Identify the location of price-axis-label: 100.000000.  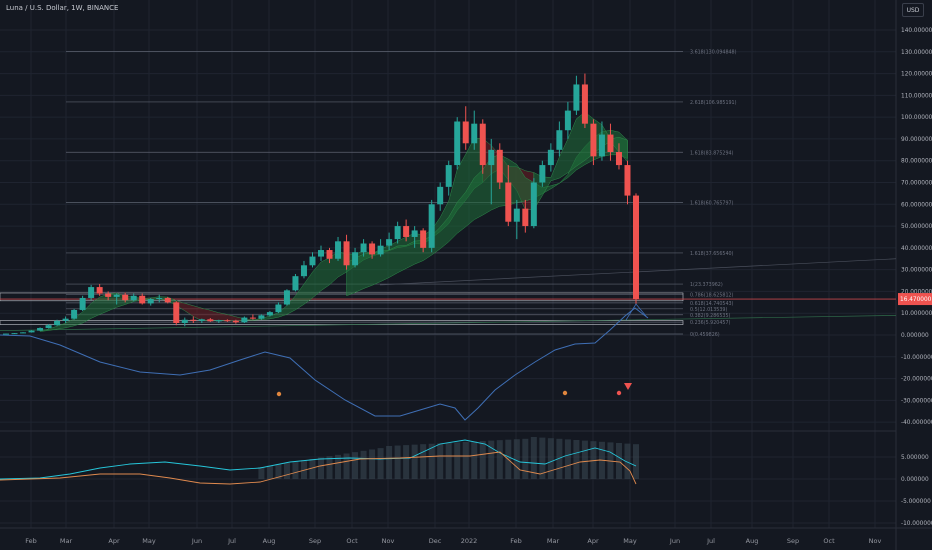
(916, 118).